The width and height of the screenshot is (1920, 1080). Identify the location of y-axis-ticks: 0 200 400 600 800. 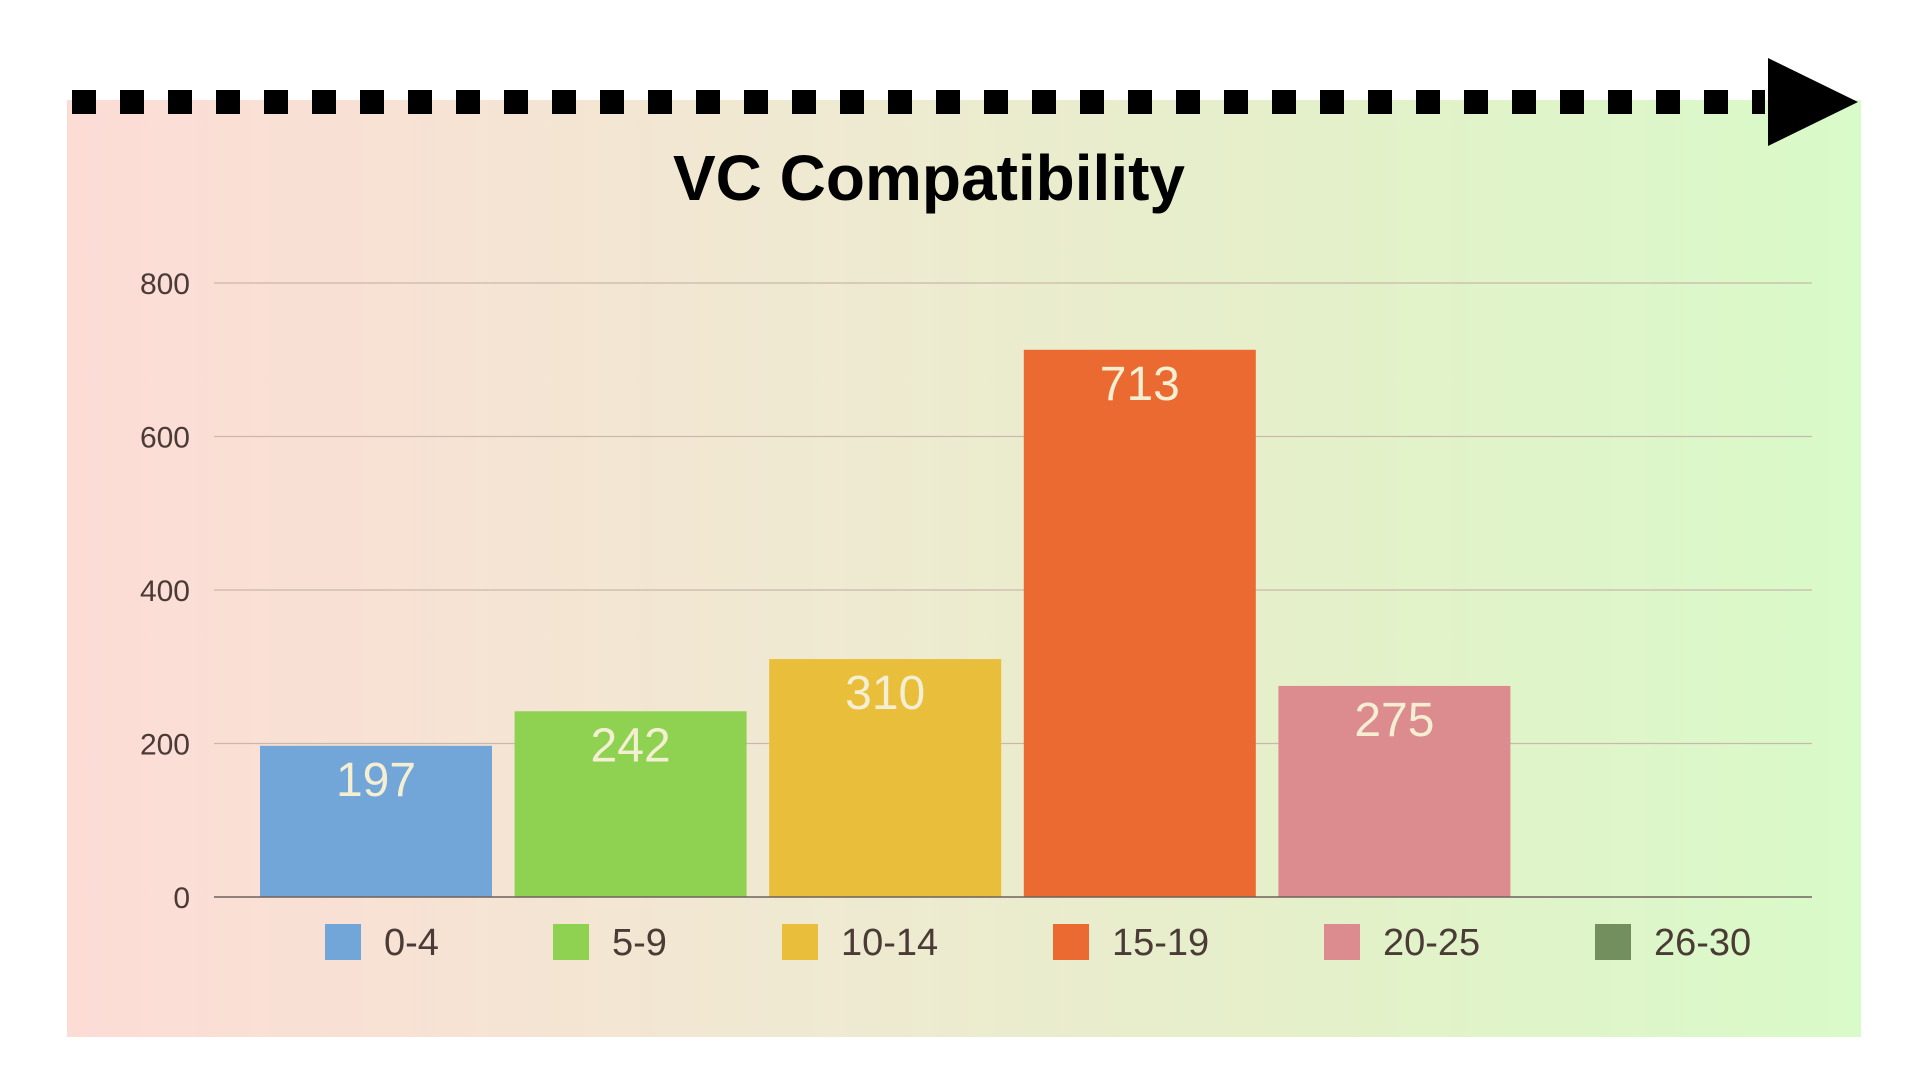
(165, 591).